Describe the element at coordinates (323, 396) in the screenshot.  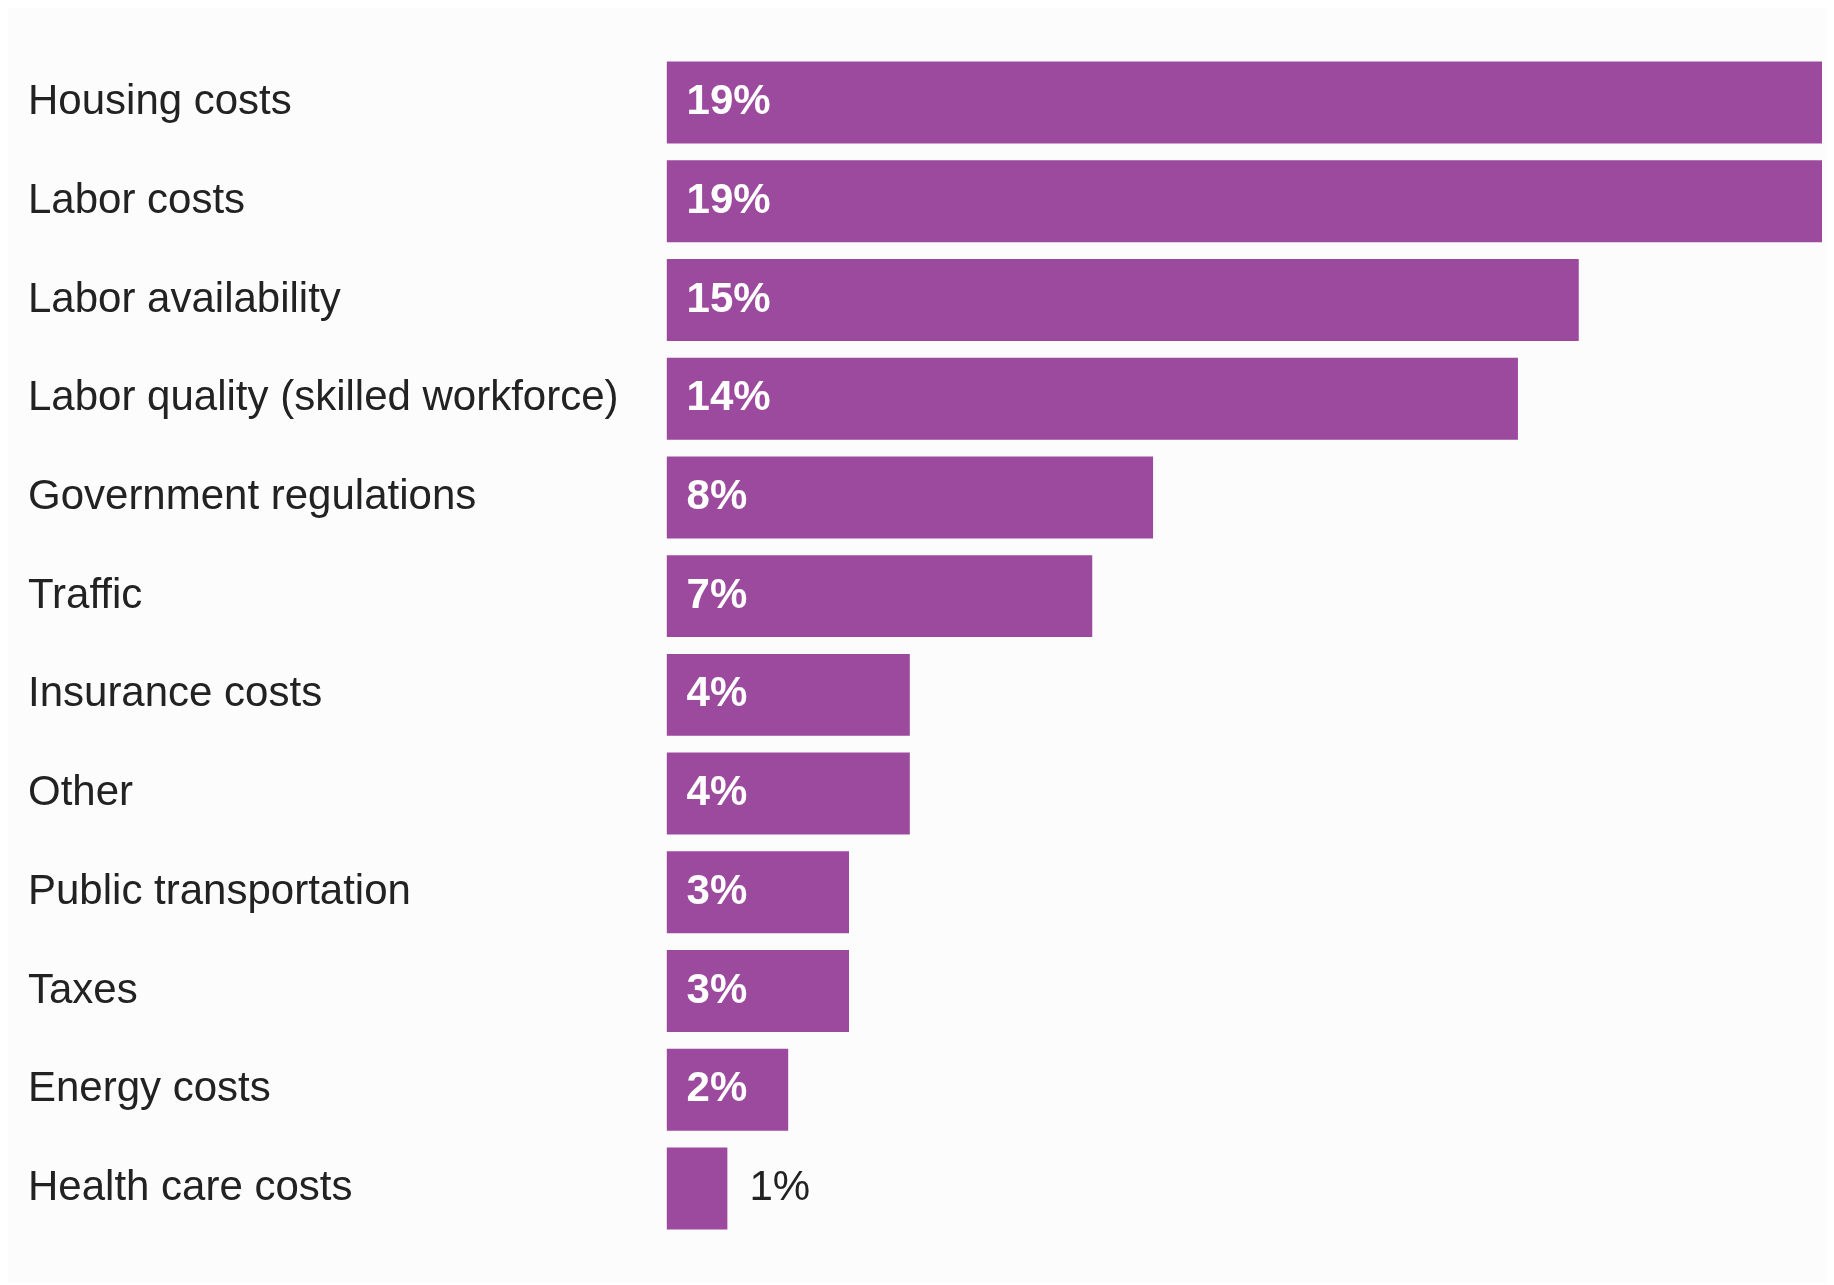
I see `y-tick-label: Labor quality (skilled workforce)` at that location.